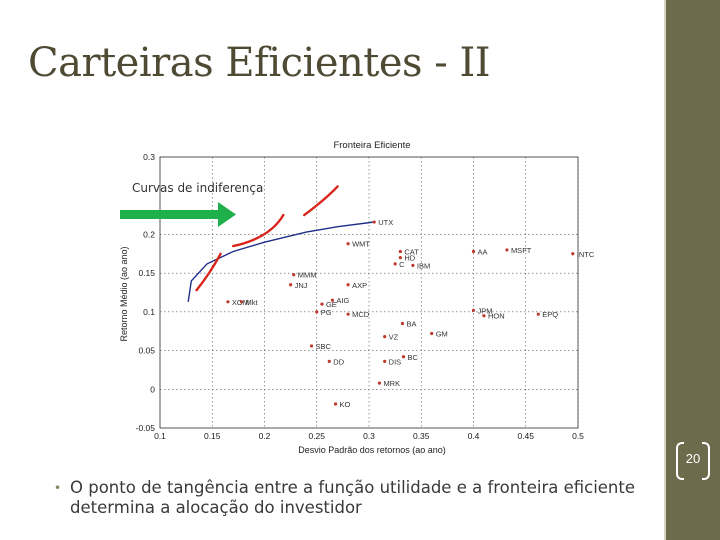 This screenshot has height=540, width=720. Describe the element at coordinates (252, 302) in the screenshot. I see `point-label-mkt: Mkt` at that location.